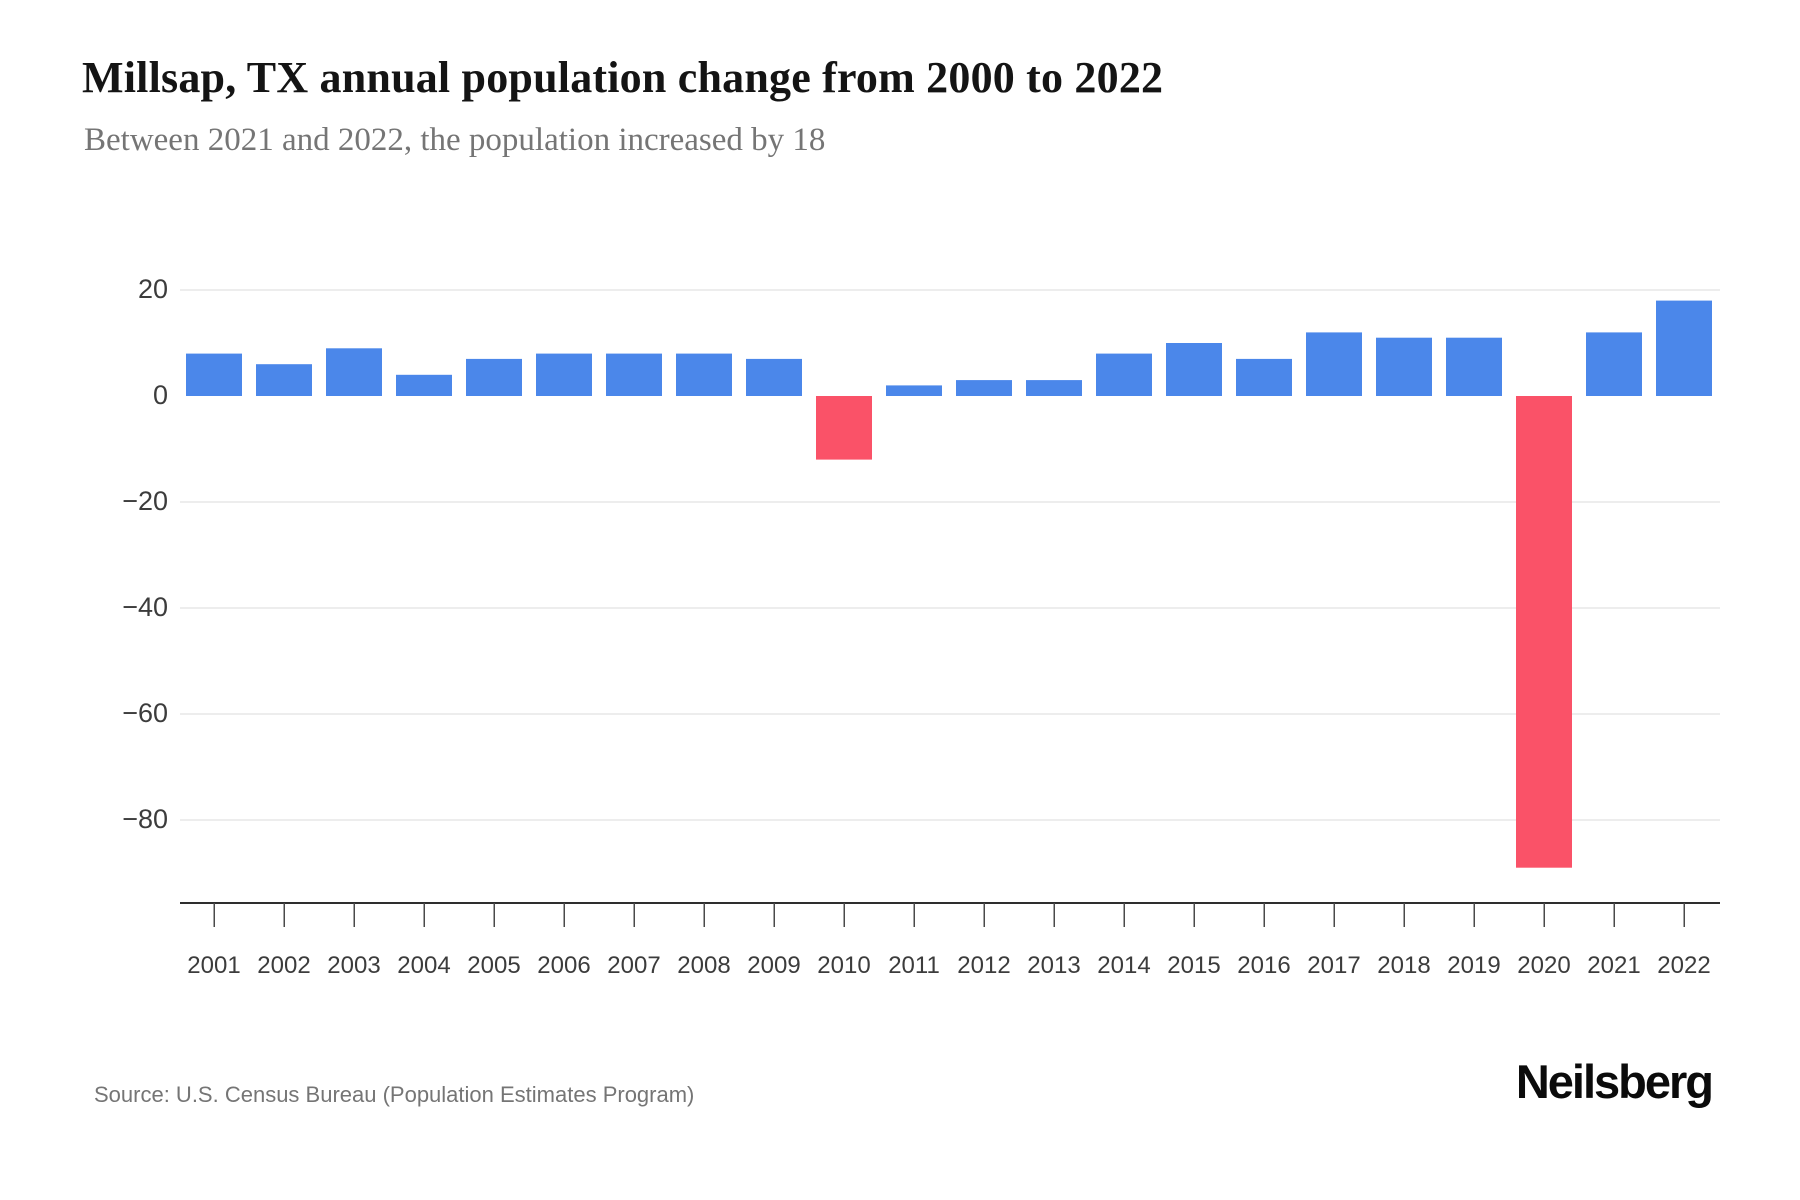  I want to click on x-tick-label-2015: 2015, so click(1193, 965).